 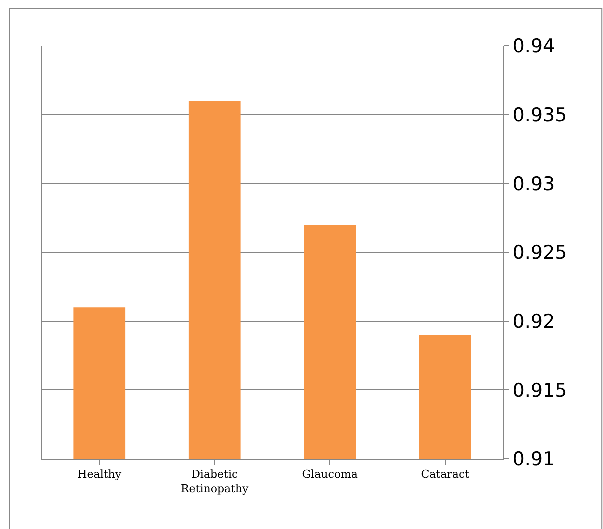 I want to click on y-tick-label: 0.94, so click(x=534, y=47).